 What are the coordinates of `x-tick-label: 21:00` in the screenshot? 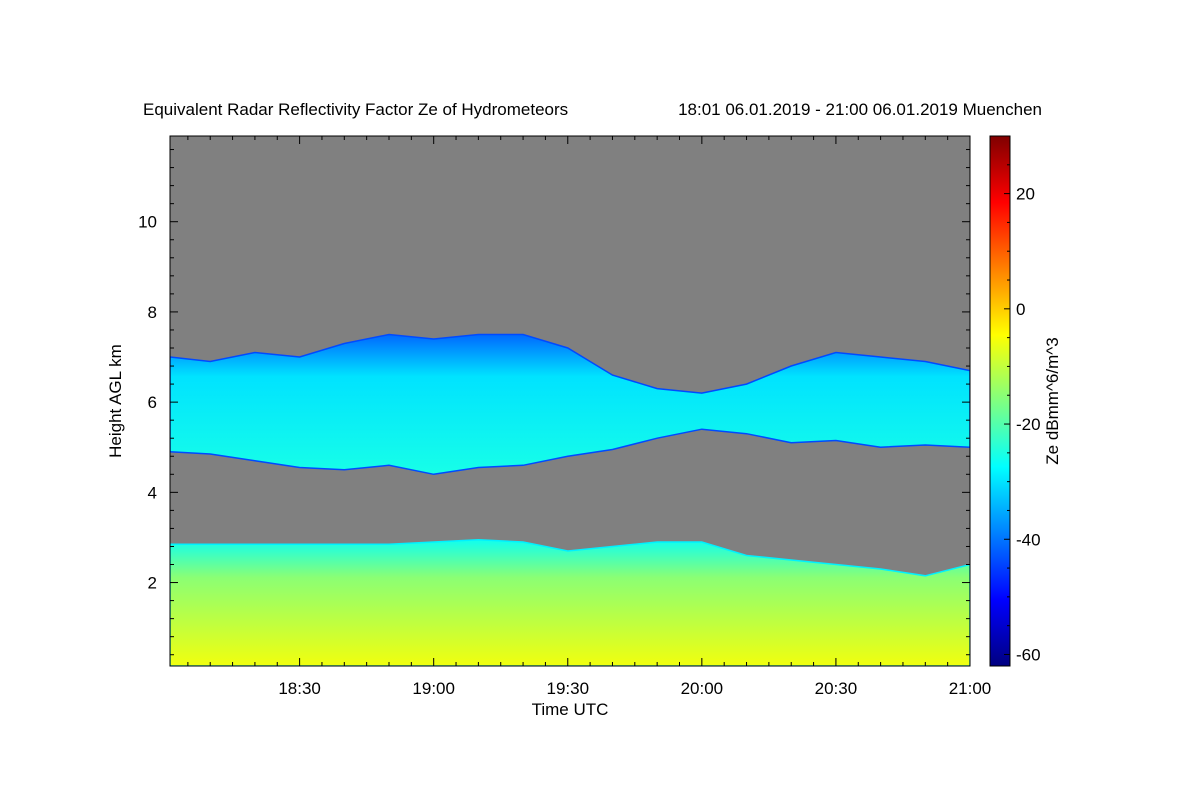 It's located at (970, 688).